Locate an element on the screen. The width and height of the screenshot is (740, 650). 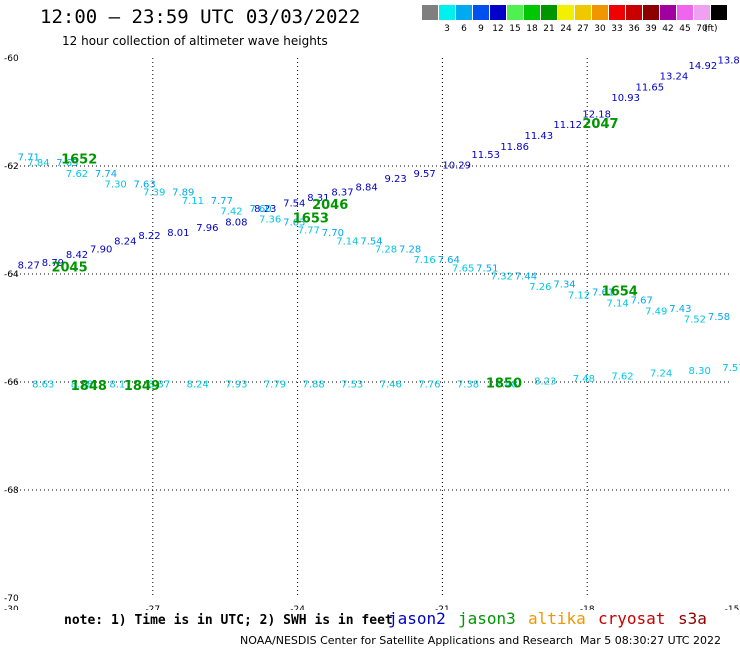
legend-label-15: 15 is located at coordinates (515, 29).